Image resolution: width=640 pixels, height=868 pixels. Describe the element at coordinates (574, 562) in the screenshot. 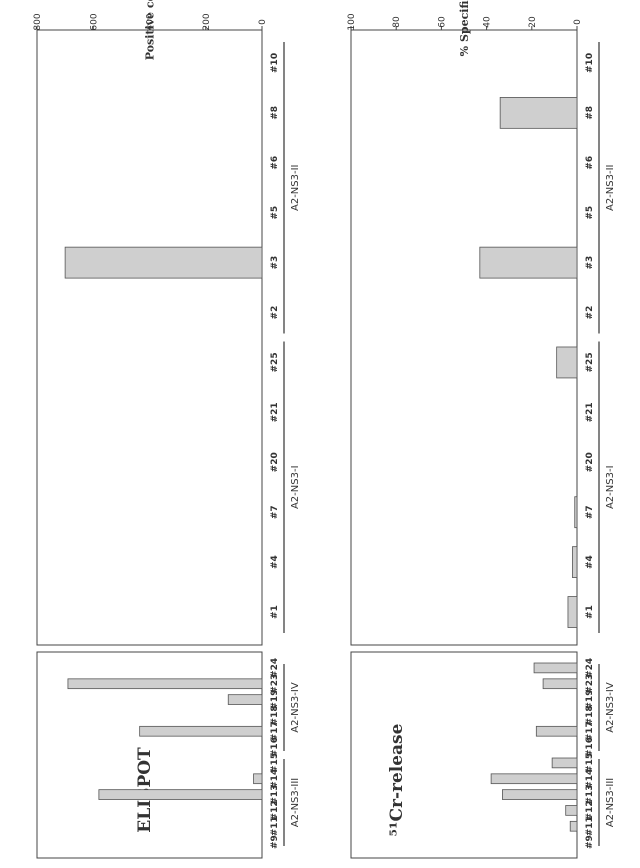

I see `bar-p4` at that location.